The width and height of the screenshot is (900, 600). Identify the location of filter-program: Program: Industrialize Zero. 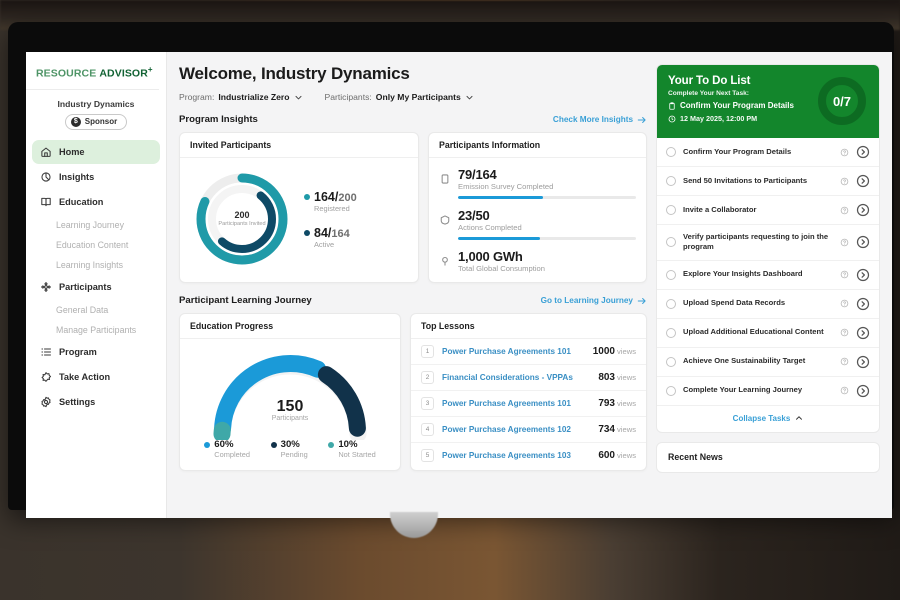
(241, 97).